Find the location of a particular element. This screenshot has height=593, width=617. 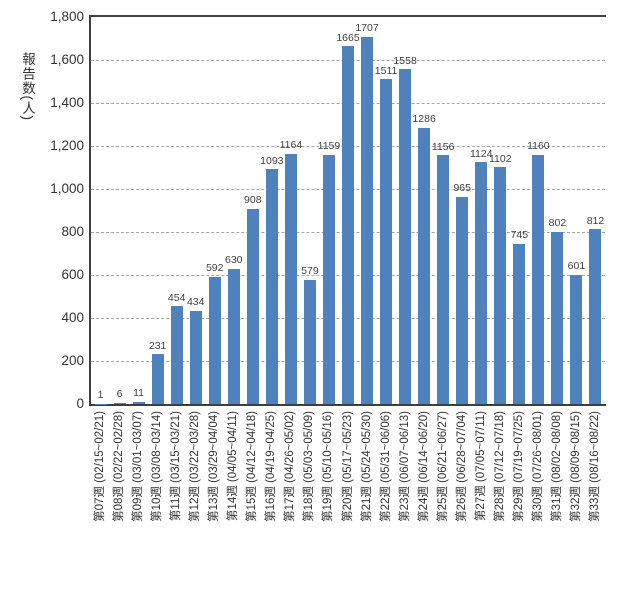

bar-value-label: 630 is located at coordinates (234, 260).